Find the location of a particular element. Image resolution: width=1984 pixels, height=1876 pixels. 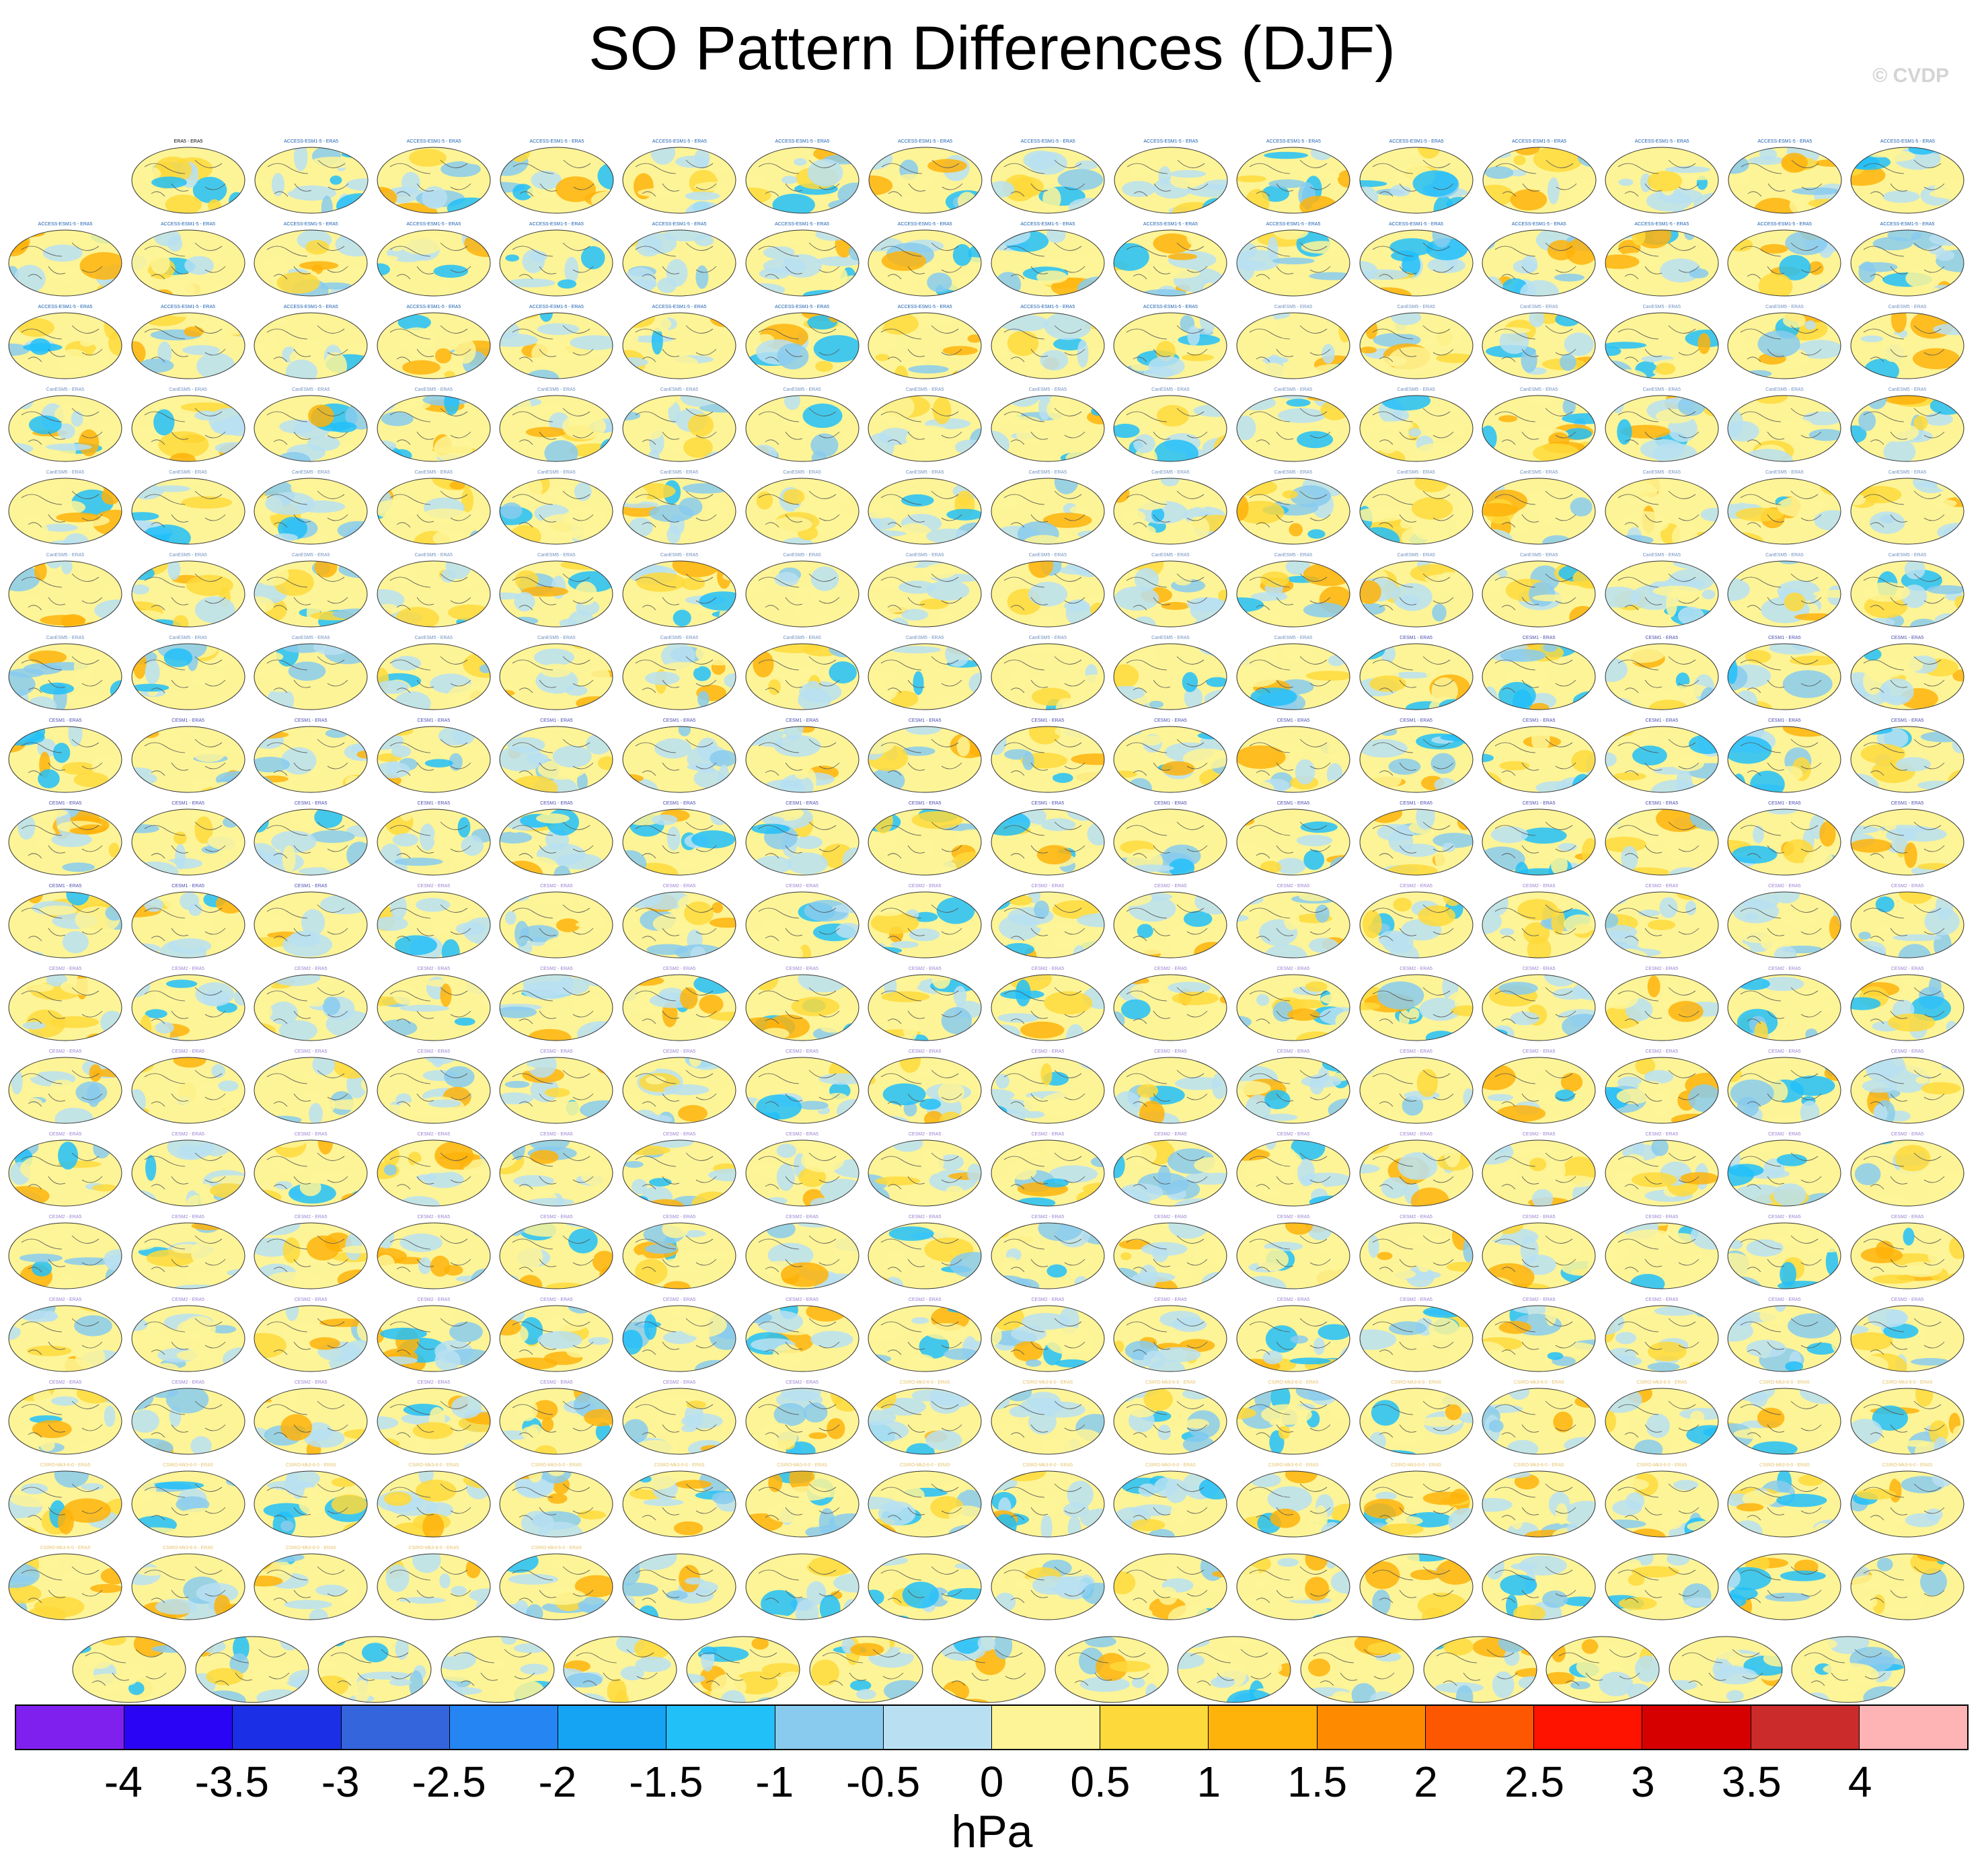

colorbar-tick-label: 2.5 is located at coordinates (1534, 1782).